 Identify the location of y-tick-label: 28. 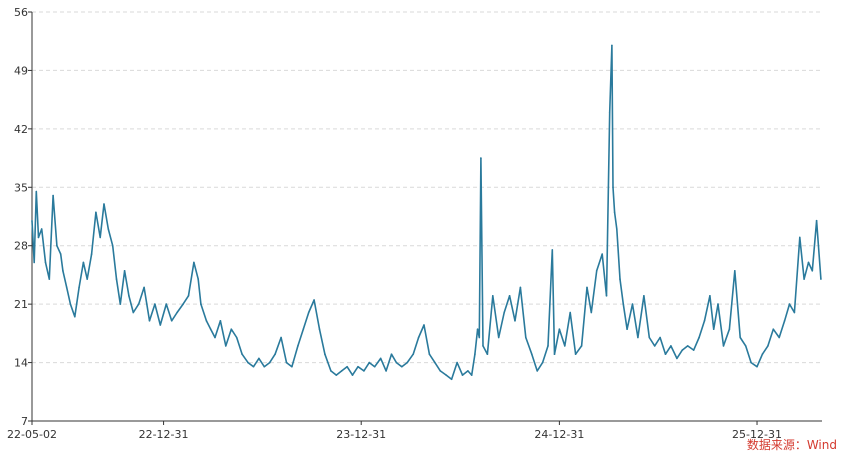
(21, 246).